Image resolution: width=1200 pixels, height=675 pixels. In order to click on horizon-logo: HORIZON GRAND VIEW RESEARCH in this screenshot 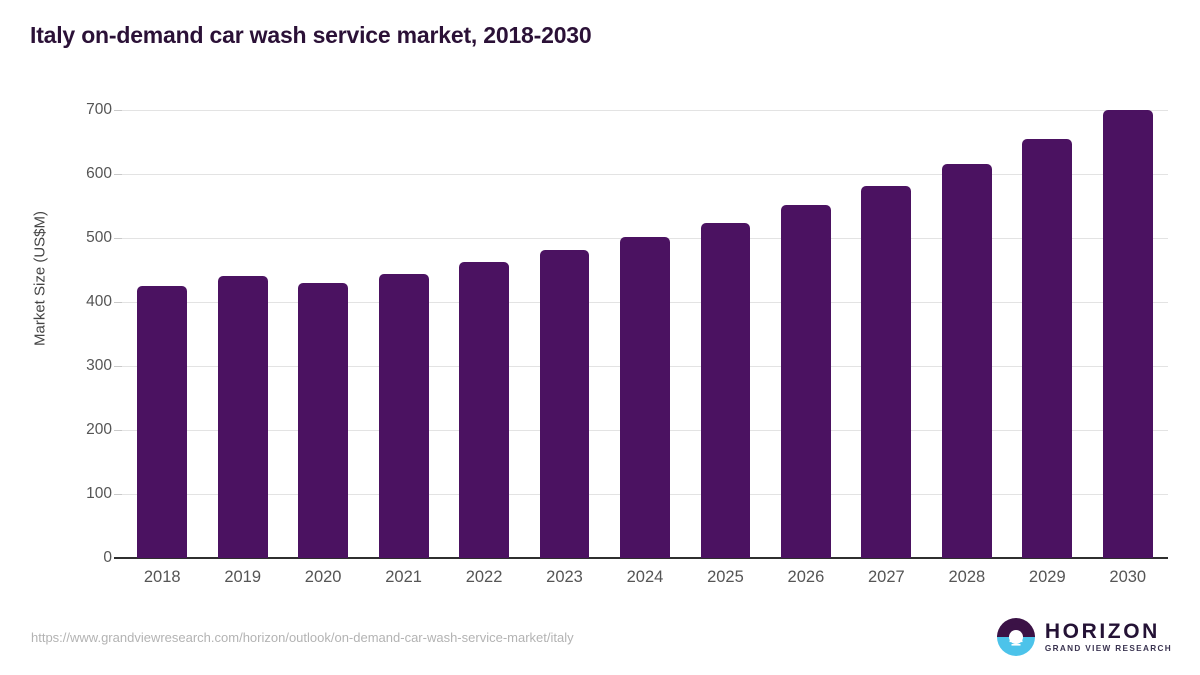, I will do `click(1084, 637)`.